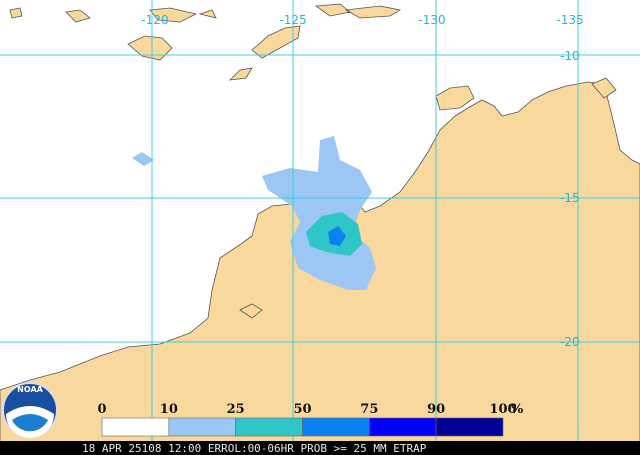 The width and height of the screenshot is (640, 455). I want to click on legend-label: 25, so click(236, 409).